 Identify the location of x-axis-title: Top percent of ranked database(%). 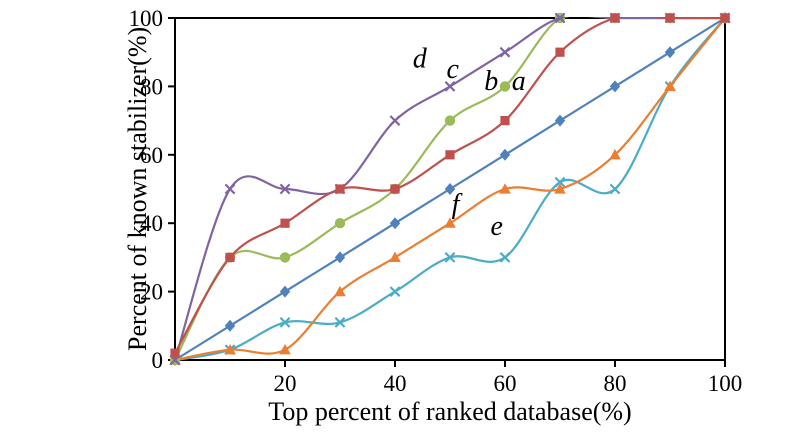
(450, 411).